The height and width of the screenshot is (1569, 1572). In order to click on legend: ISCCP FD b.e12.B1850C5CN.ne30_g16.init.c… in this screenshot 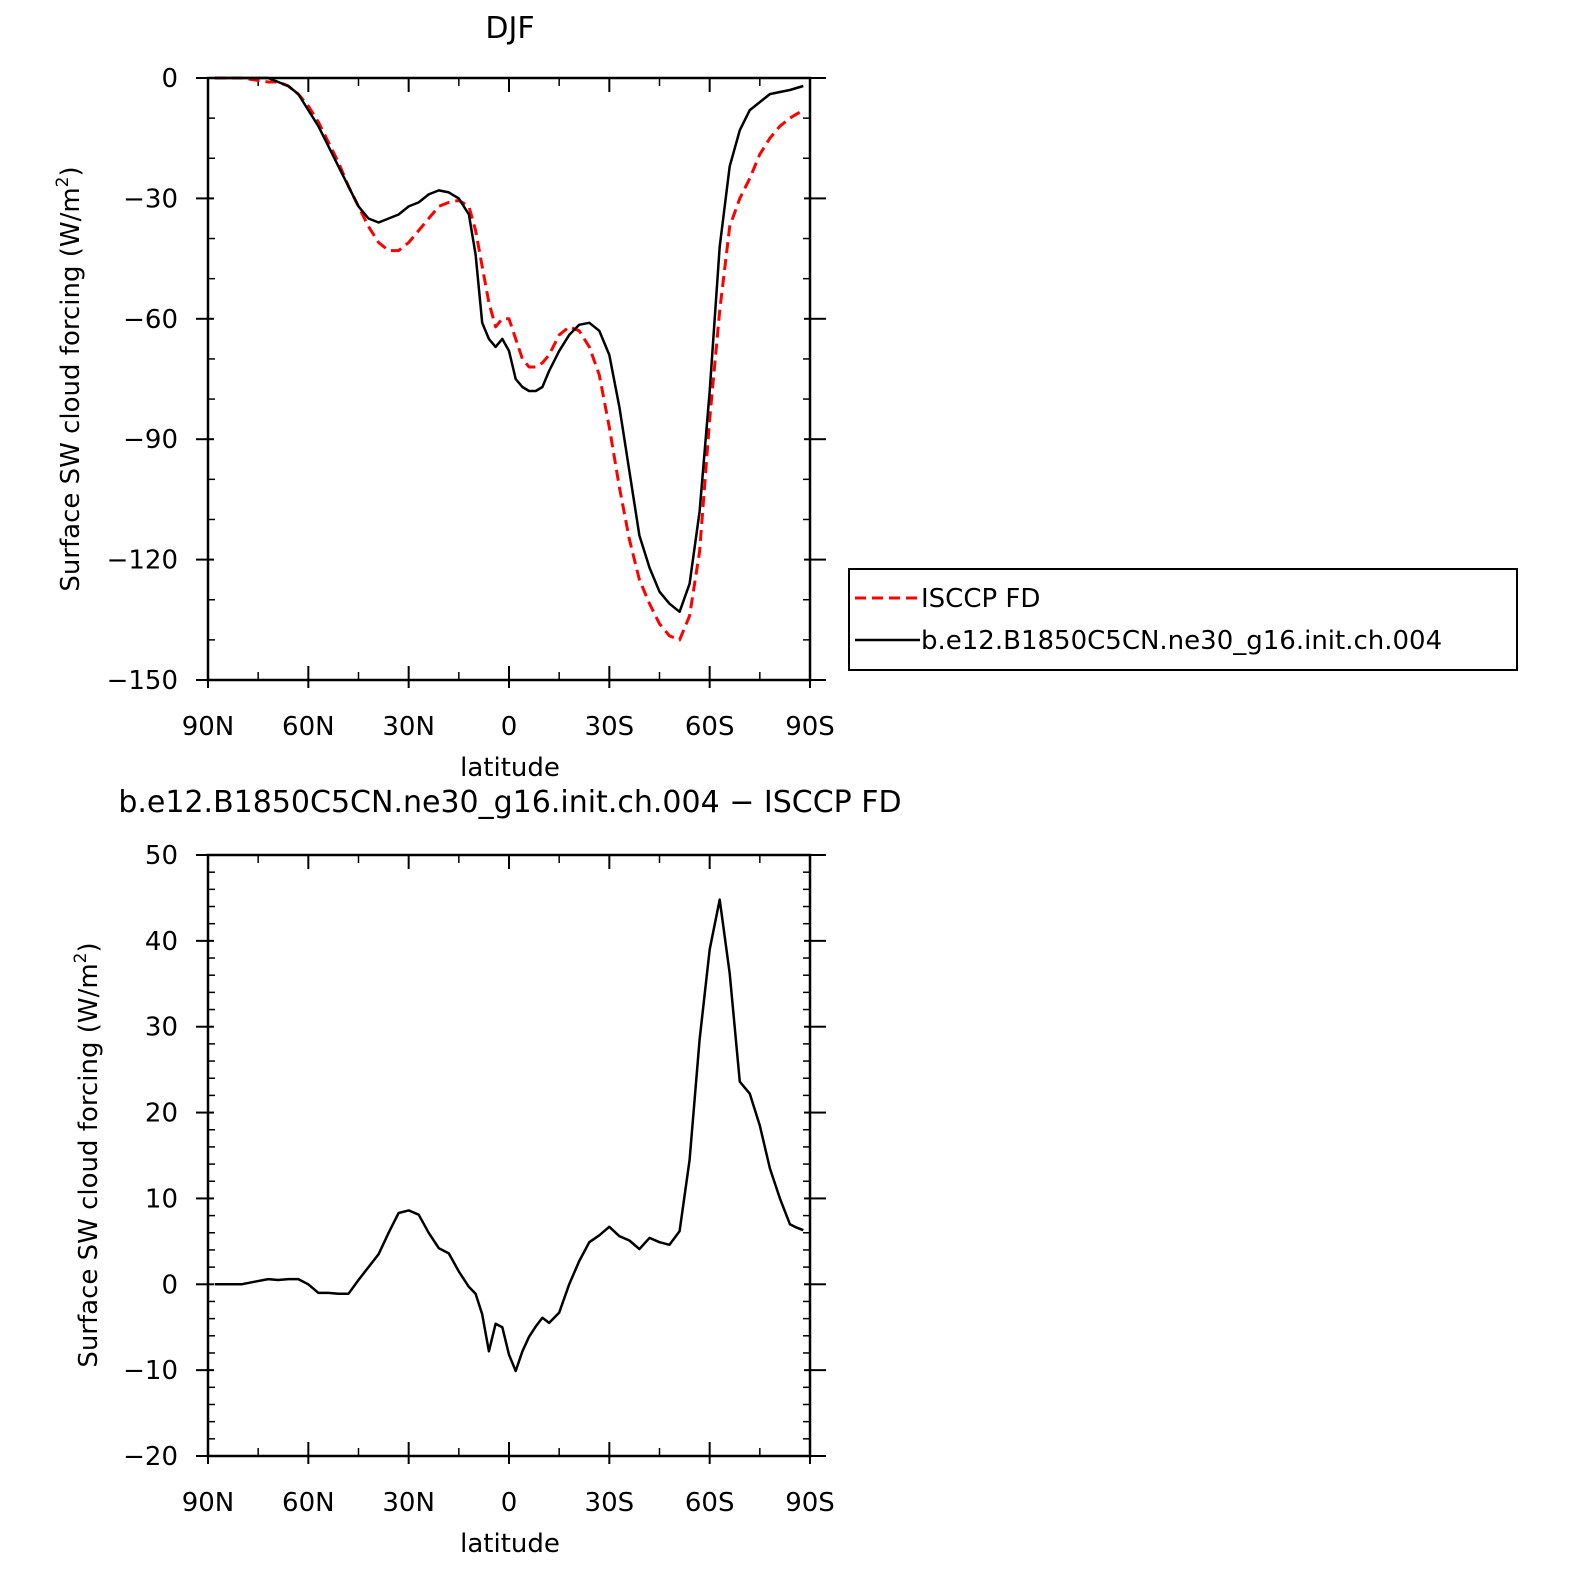, I will do `click(1183, 619)`.